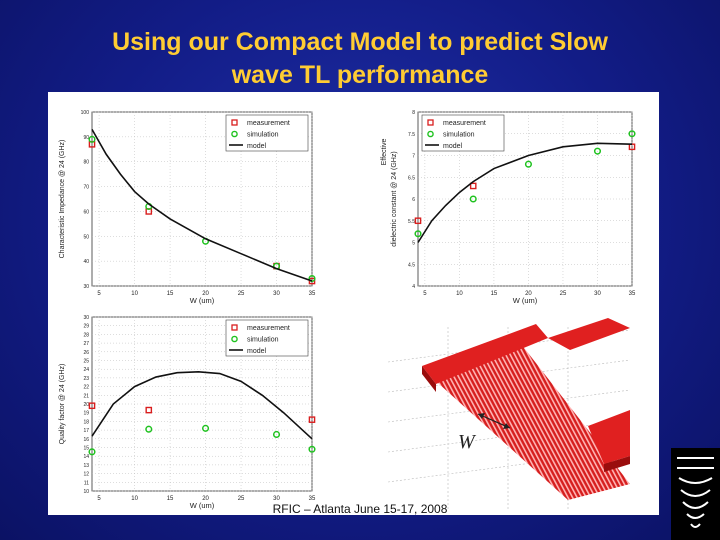 The image size is (720, 540). What do you see at coordinates (86, 440) in the screenshot?
I see `y-tick-label: 16` at bounding box center [86, 440].